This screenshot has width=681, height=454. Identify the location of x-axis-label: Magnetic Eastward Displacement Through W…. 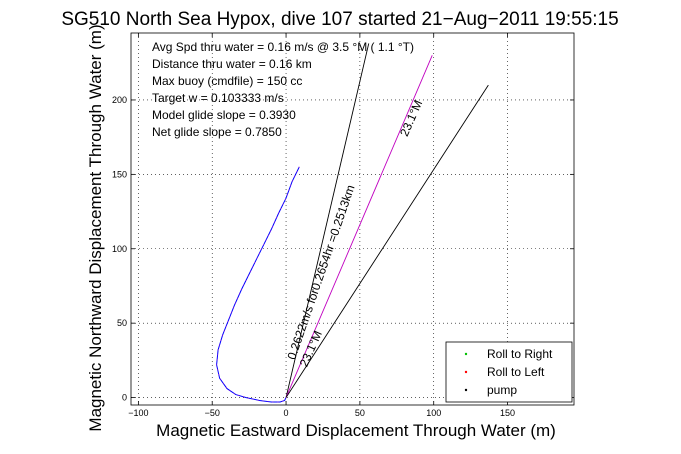
(356, 430).